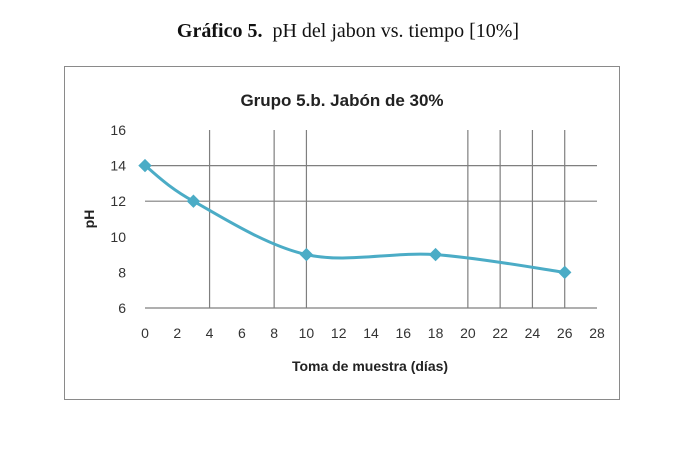 Image resolution: width=696 pixels, height=468 pixels. What do you see at coordinates (118, 166) in the screenshot?
I see `y-tick-label-14: 14` at bounding box center [118, 166].